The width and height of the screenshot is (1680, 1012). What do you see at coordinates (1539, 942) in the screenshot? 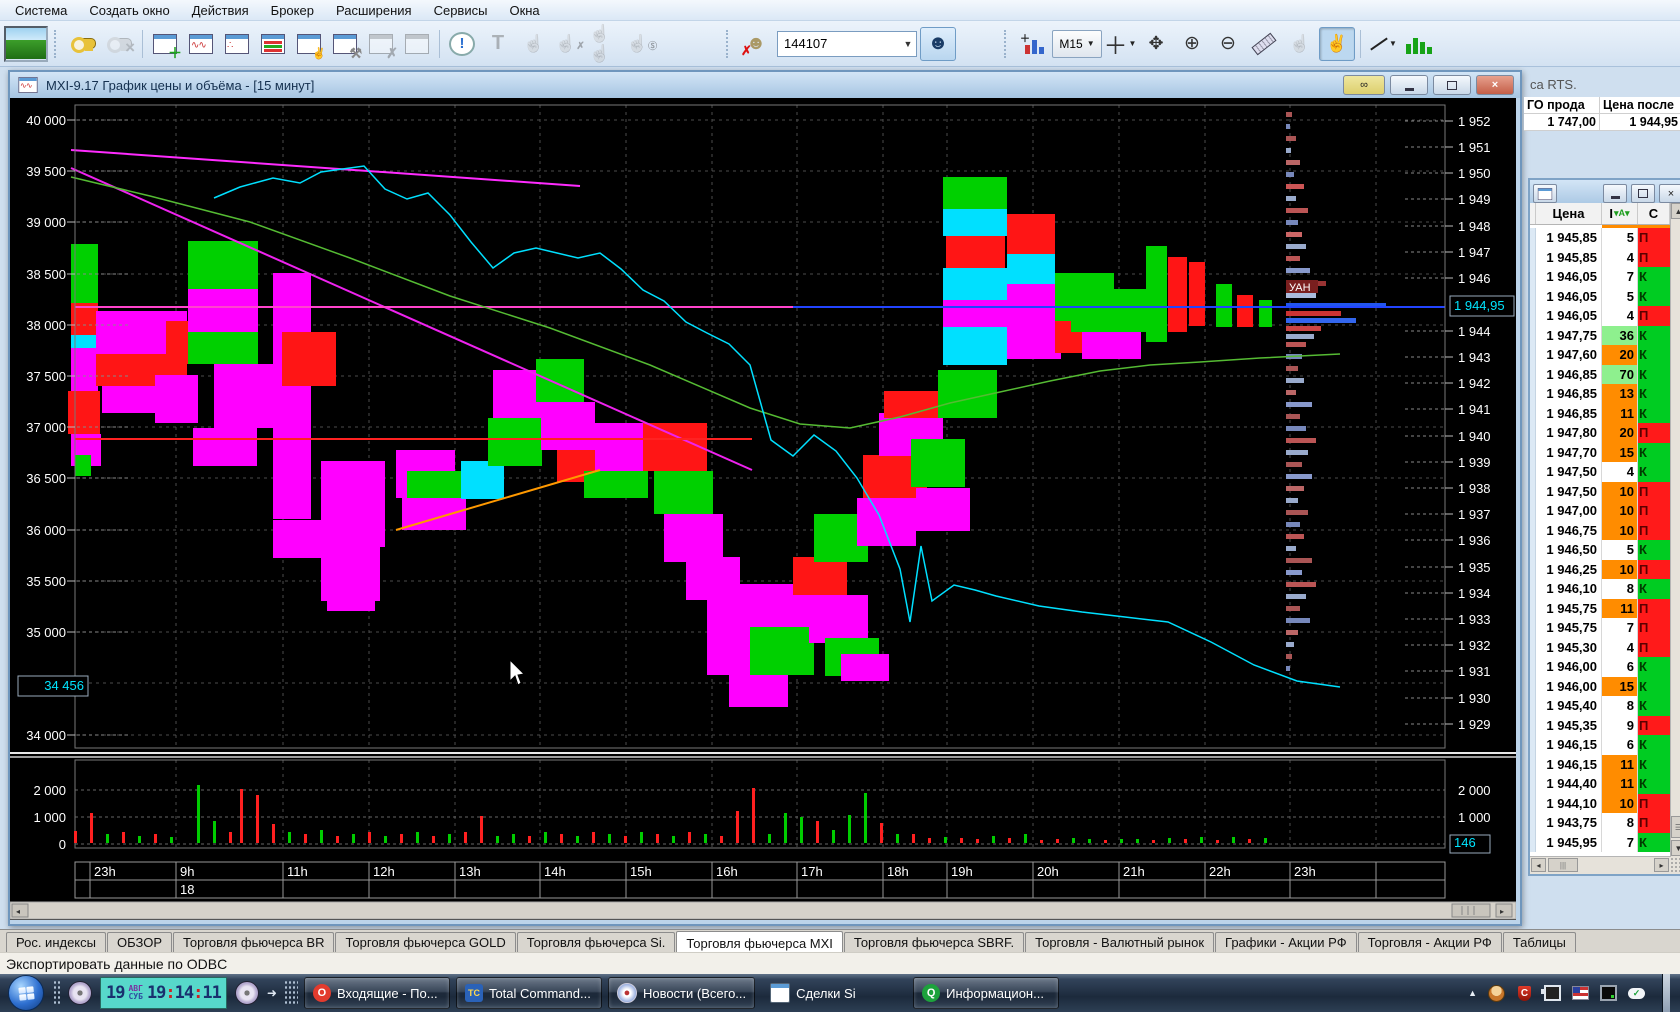
I see `tab-10: Таблицы` at bounding box center [1539, 942].